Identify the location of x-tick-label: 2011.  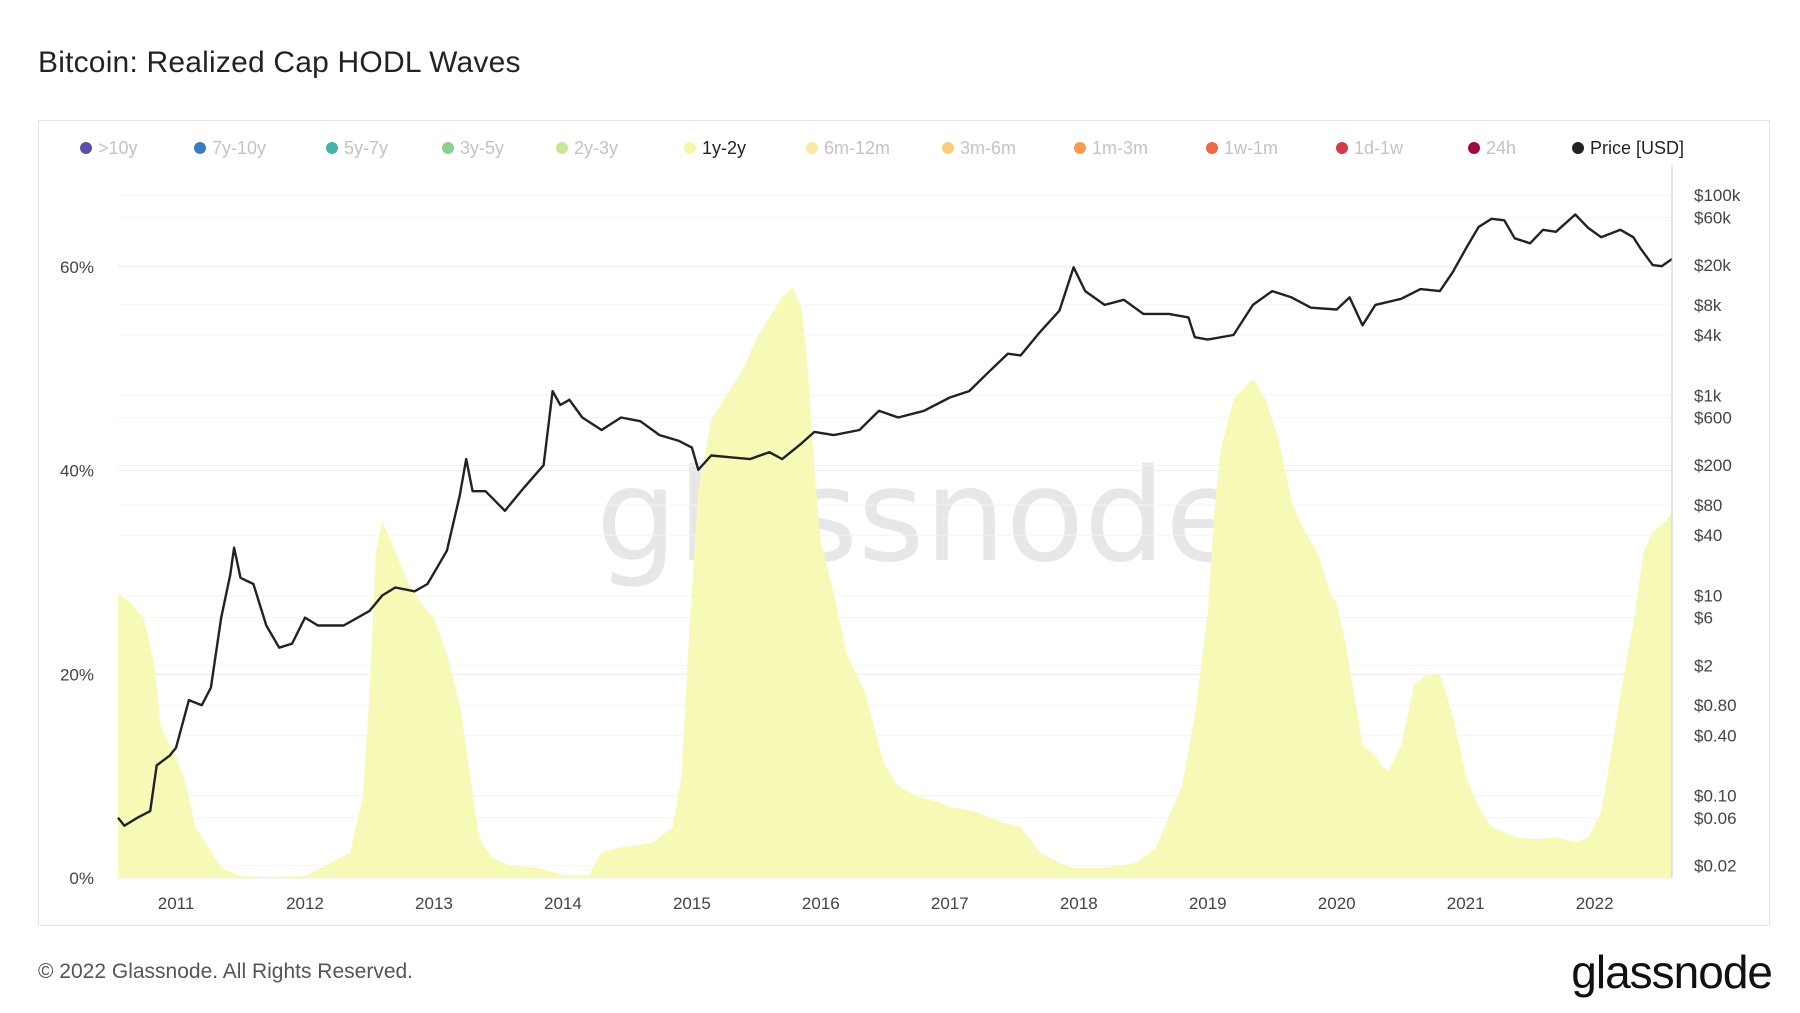
(176, 903).